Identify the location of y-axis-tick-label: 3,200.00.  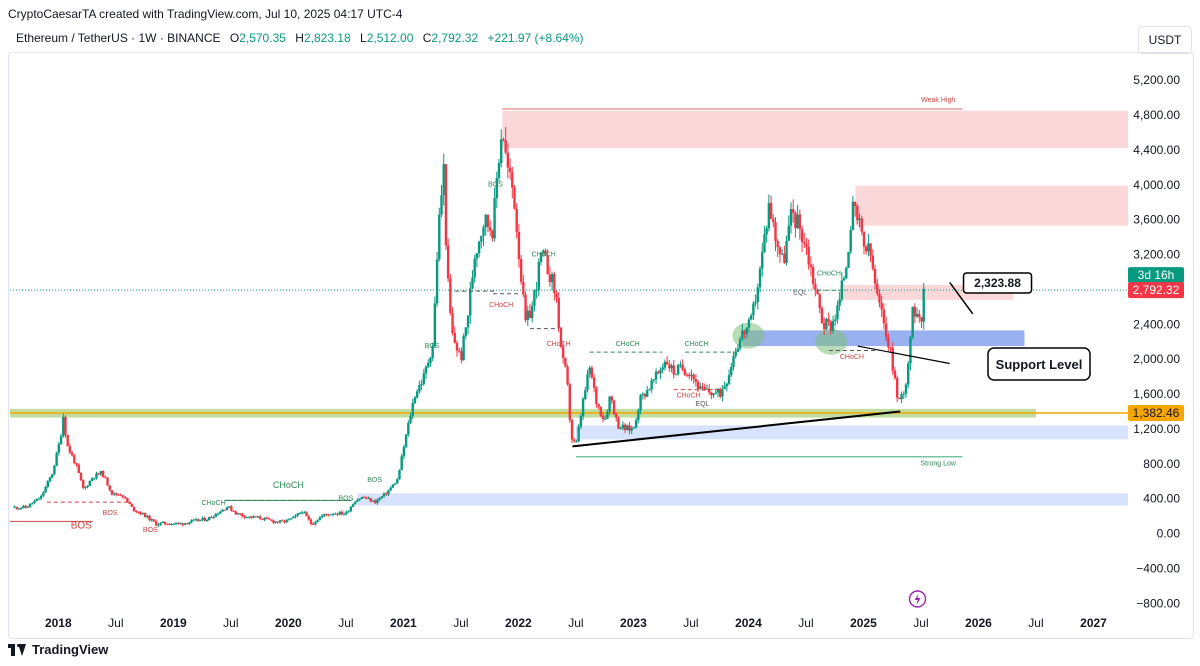
(1156, 255).